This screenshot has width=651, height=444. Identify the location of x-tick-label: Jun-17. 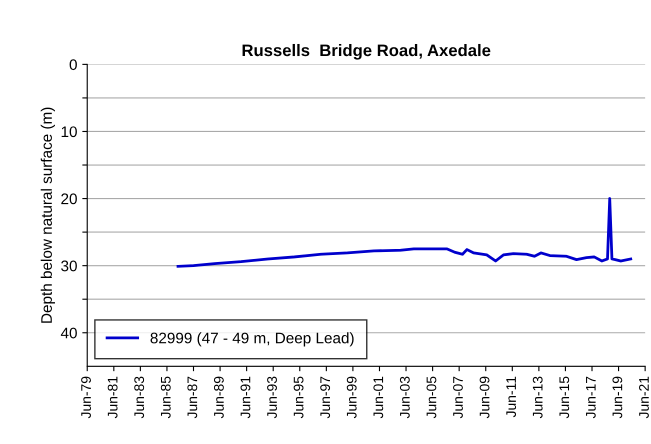
(591, 397).